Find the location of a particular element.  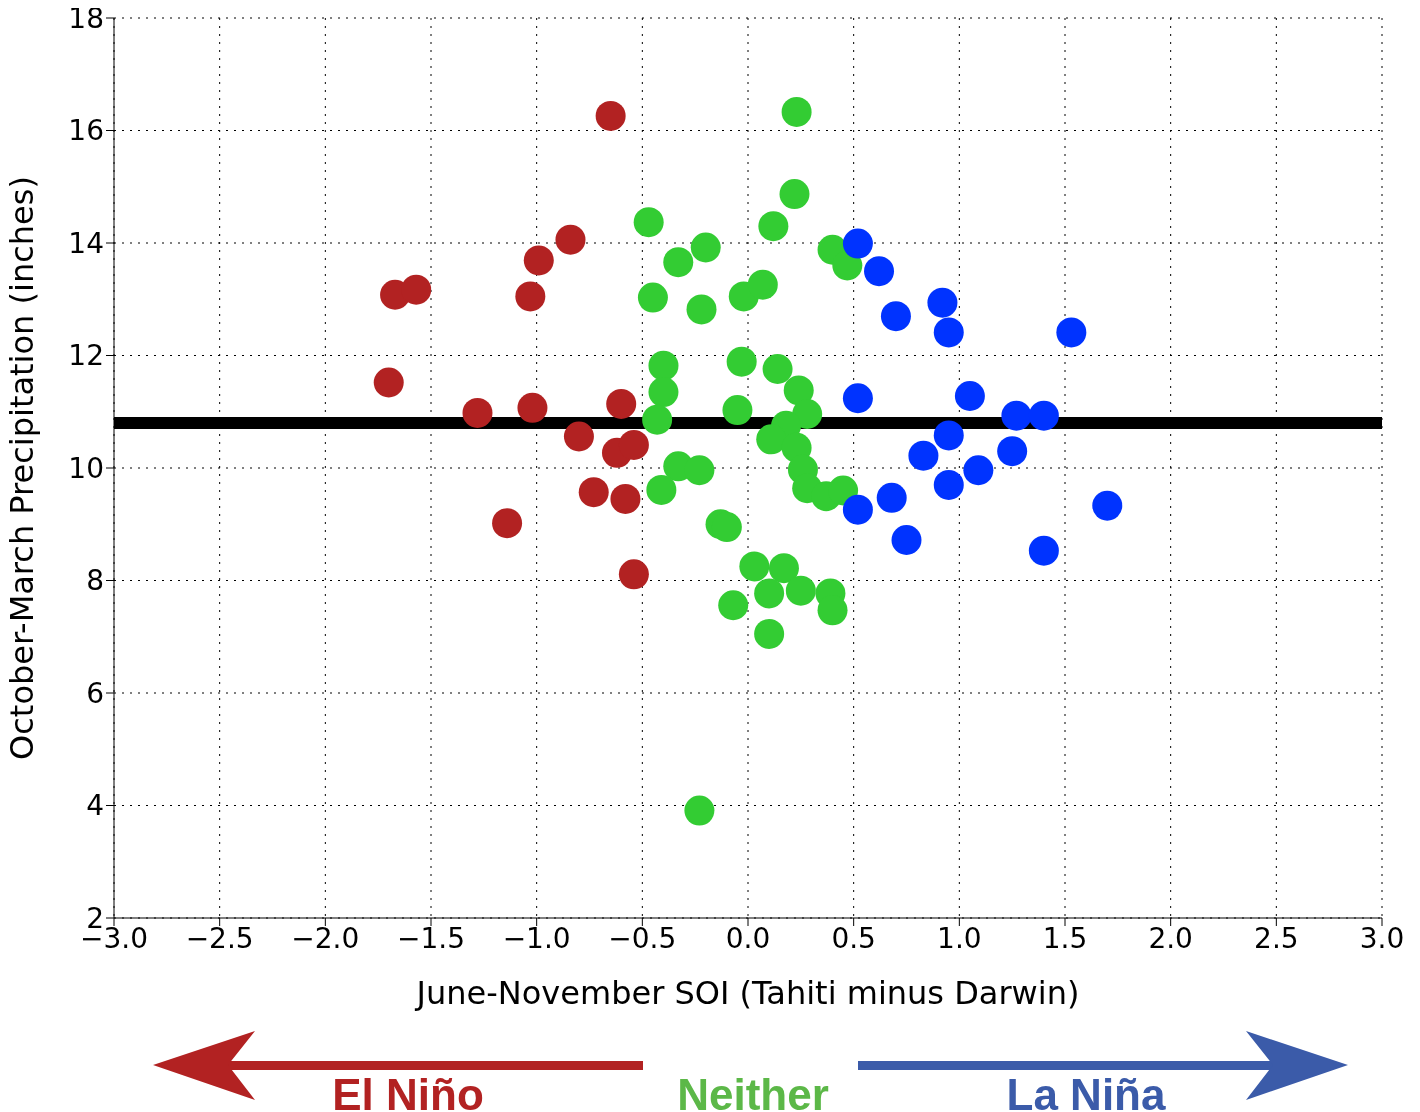

x-axis-title: June-November SOI (Tahiti minus Darwin) is located at coordinates (747, 993).